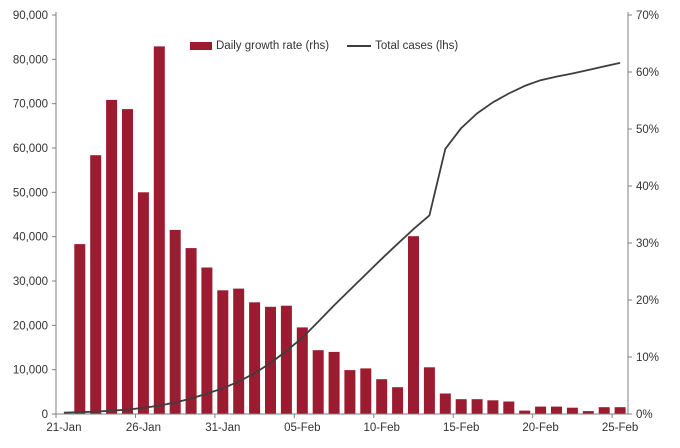 The width and height of the screenshot is (680, 448). What do you see at coordinates (647, 244) in the screenshot?
I see `right-axis-tick-label: 30%` at bounding box center [647, 244].